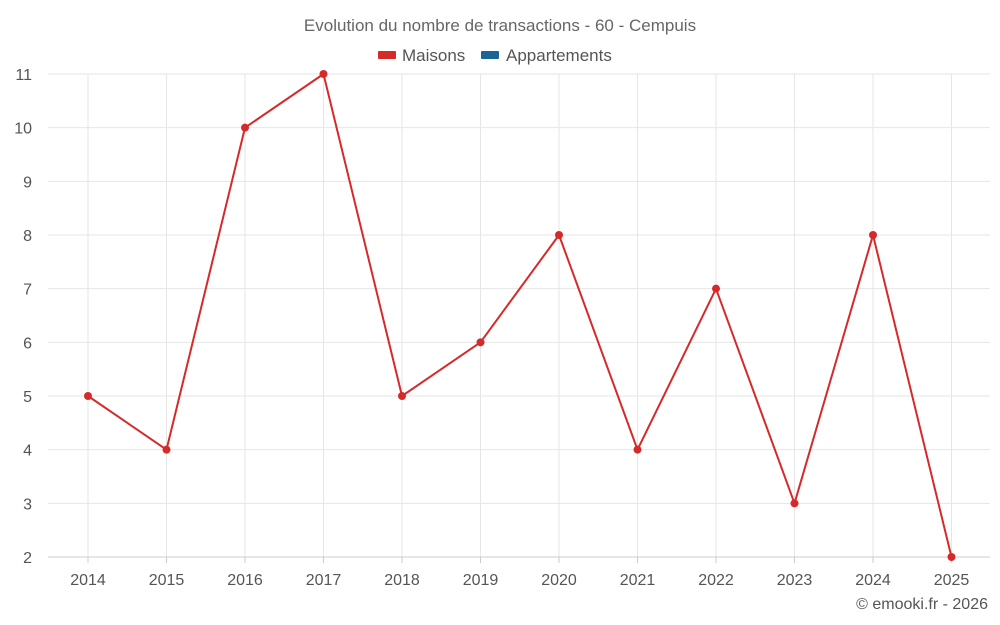 The width and height of the screenshot is (1000, 625). Describe the element at coordinates (27, 290) in the screenshot. I see `y-tick-label: 7` at that location.